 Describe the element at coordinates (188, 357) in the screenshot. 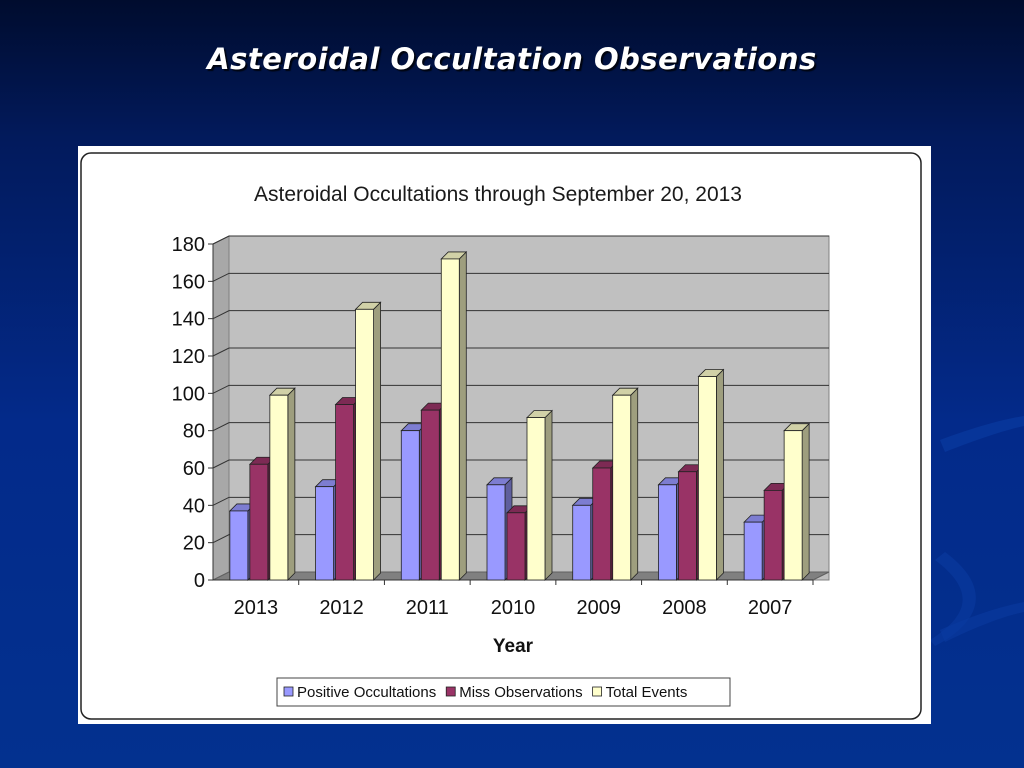

I see `y-tick-label: 120` at that location.